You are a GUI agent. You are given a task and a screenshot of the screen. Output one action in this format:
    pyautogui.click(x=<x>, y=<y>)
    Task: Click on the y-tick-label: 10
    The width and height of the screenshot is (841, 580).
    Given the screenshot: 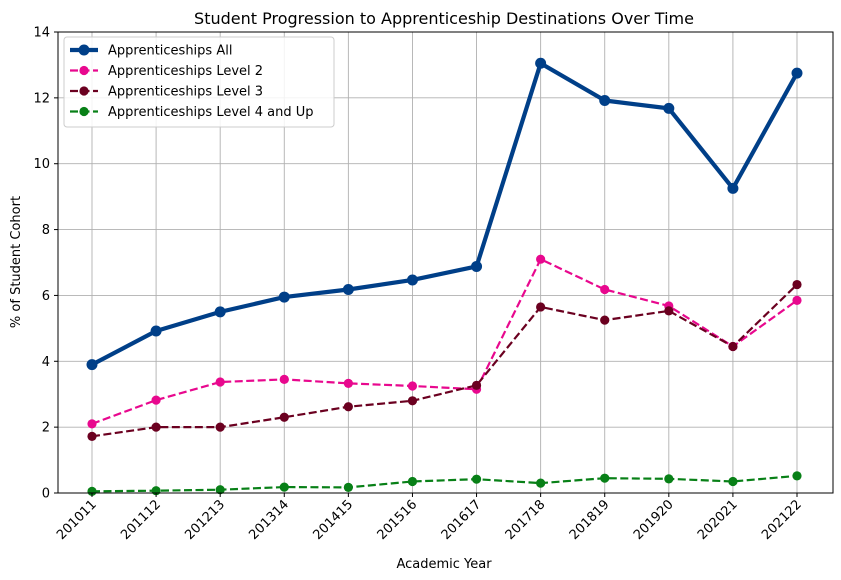 What is the action you would take?
    pyautogui.click(x=41, y=164)
    